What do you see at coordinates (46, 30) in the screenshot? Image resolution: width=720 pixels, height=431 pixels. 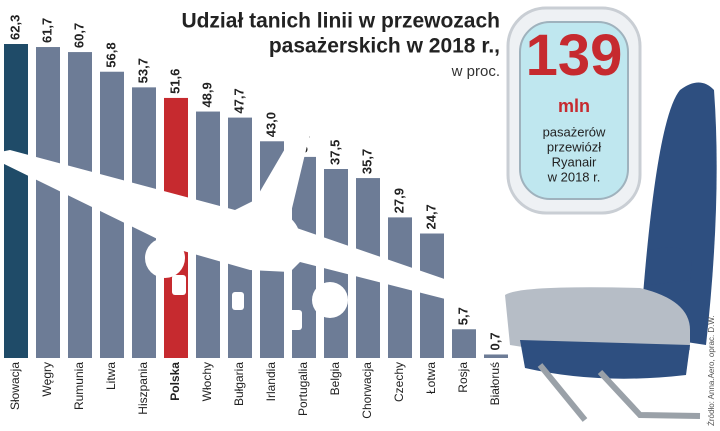 I see `value-label: 61,7` at bounding box center [46, 30].